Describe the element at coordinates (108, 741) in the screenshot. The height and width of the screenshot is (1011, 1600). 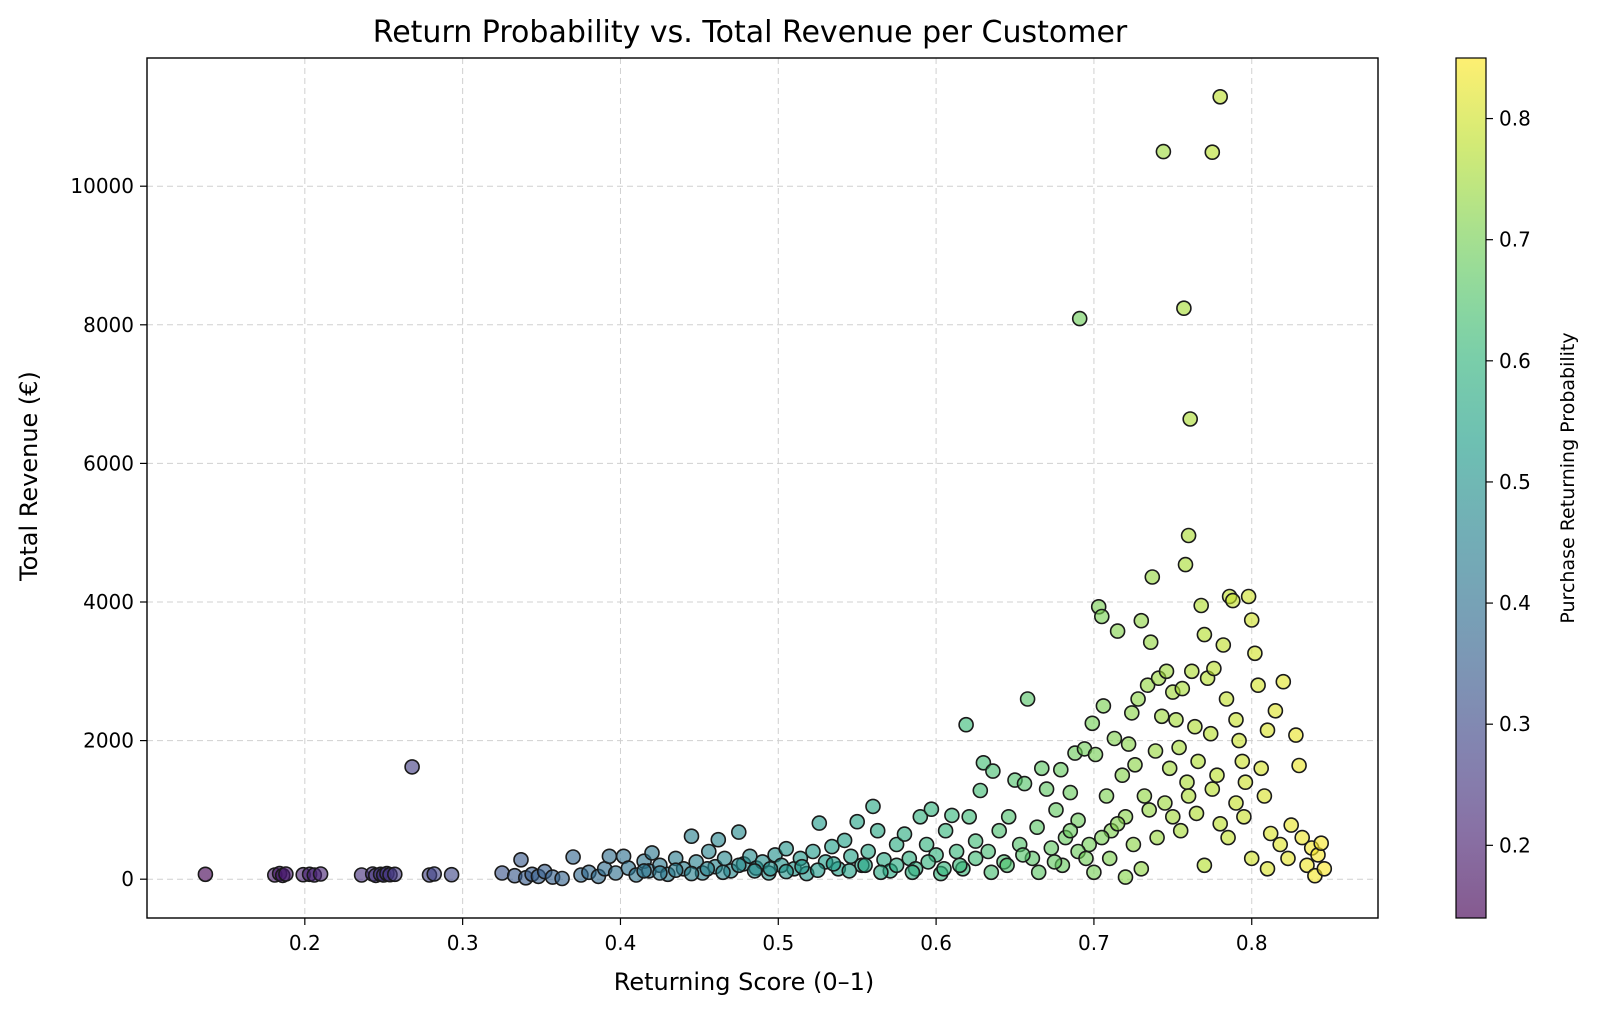
I see `y-tick-label: 2000` at that location.